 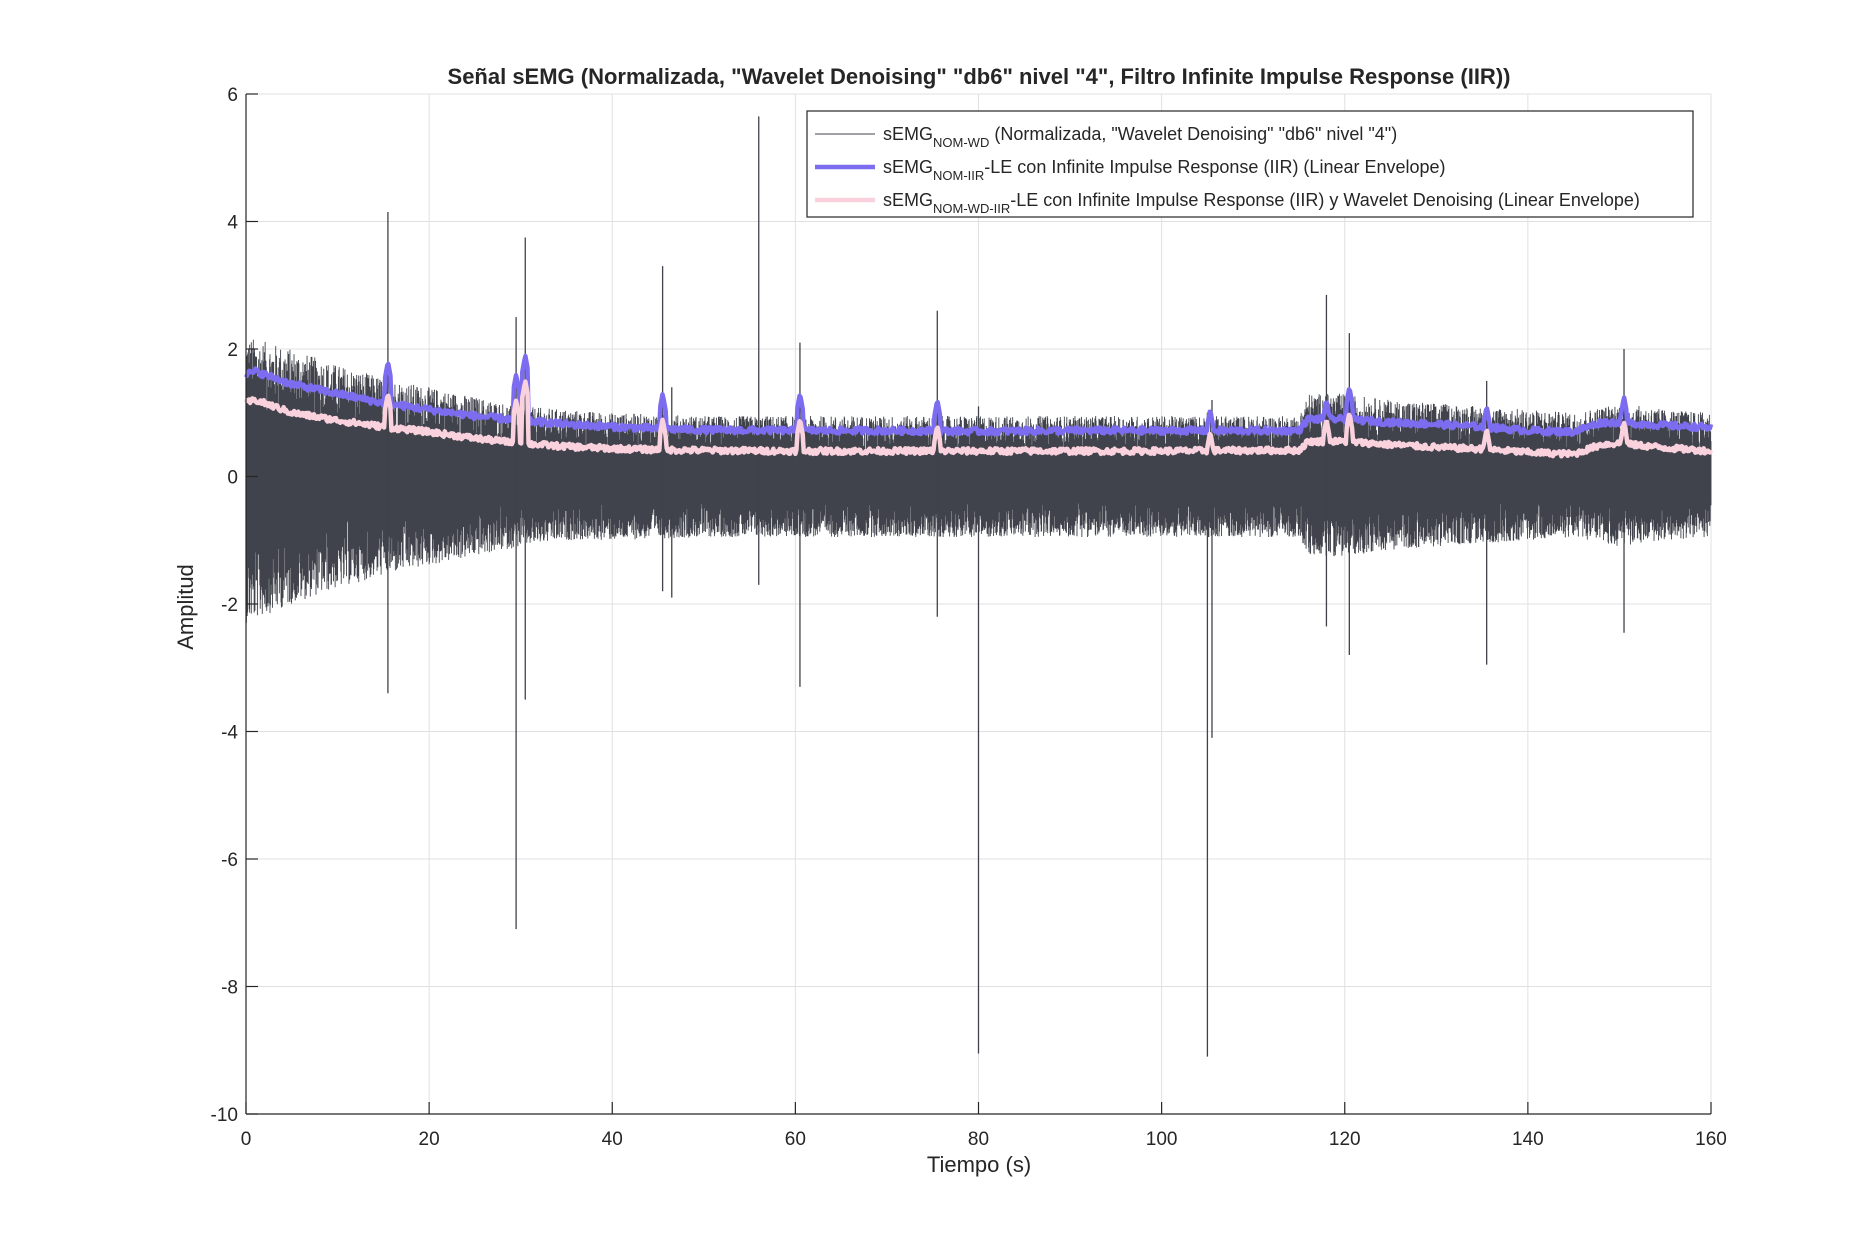 I want to click on legend-subscript: NOM-WD, so click(x=961, y=142).